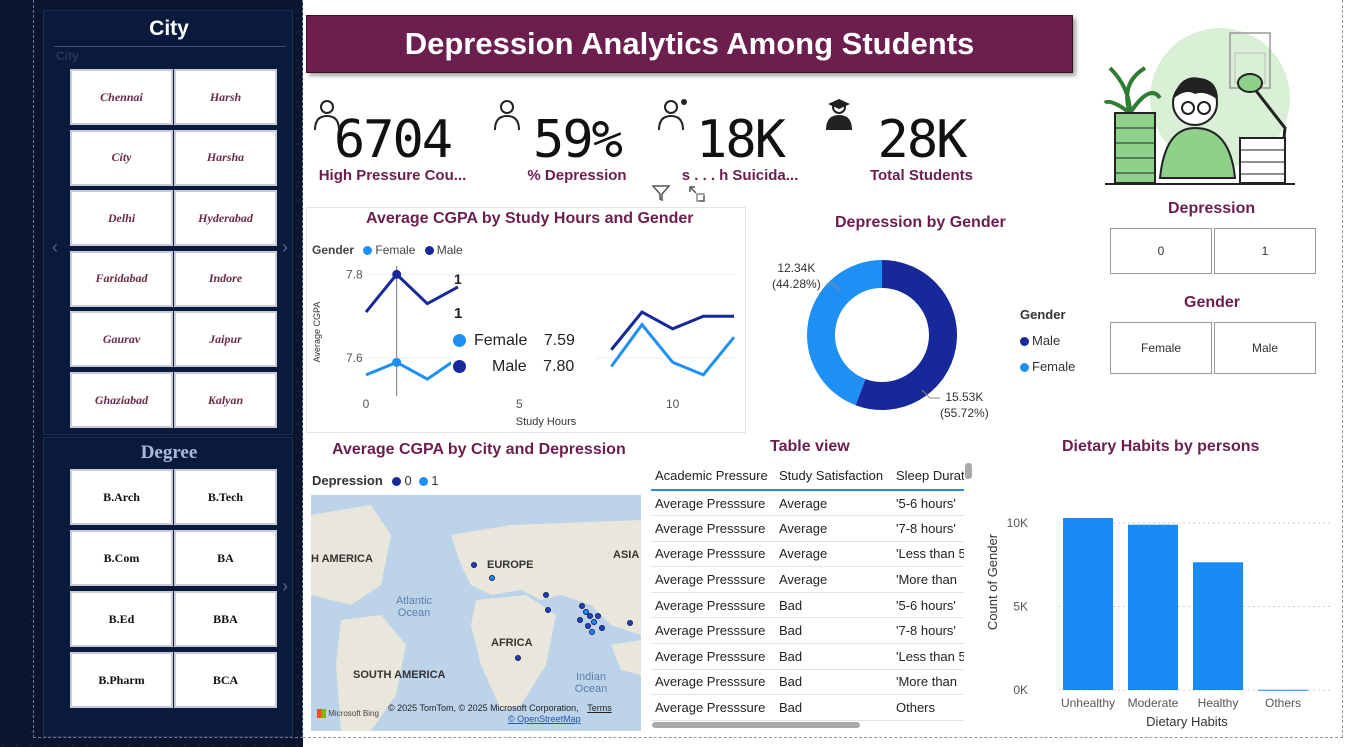  What do you see at coordinates (807, 503) in the screenshot?
I see `table-row: Average Presssure Average '5-6 hours'` at bounding box center [807, 503].